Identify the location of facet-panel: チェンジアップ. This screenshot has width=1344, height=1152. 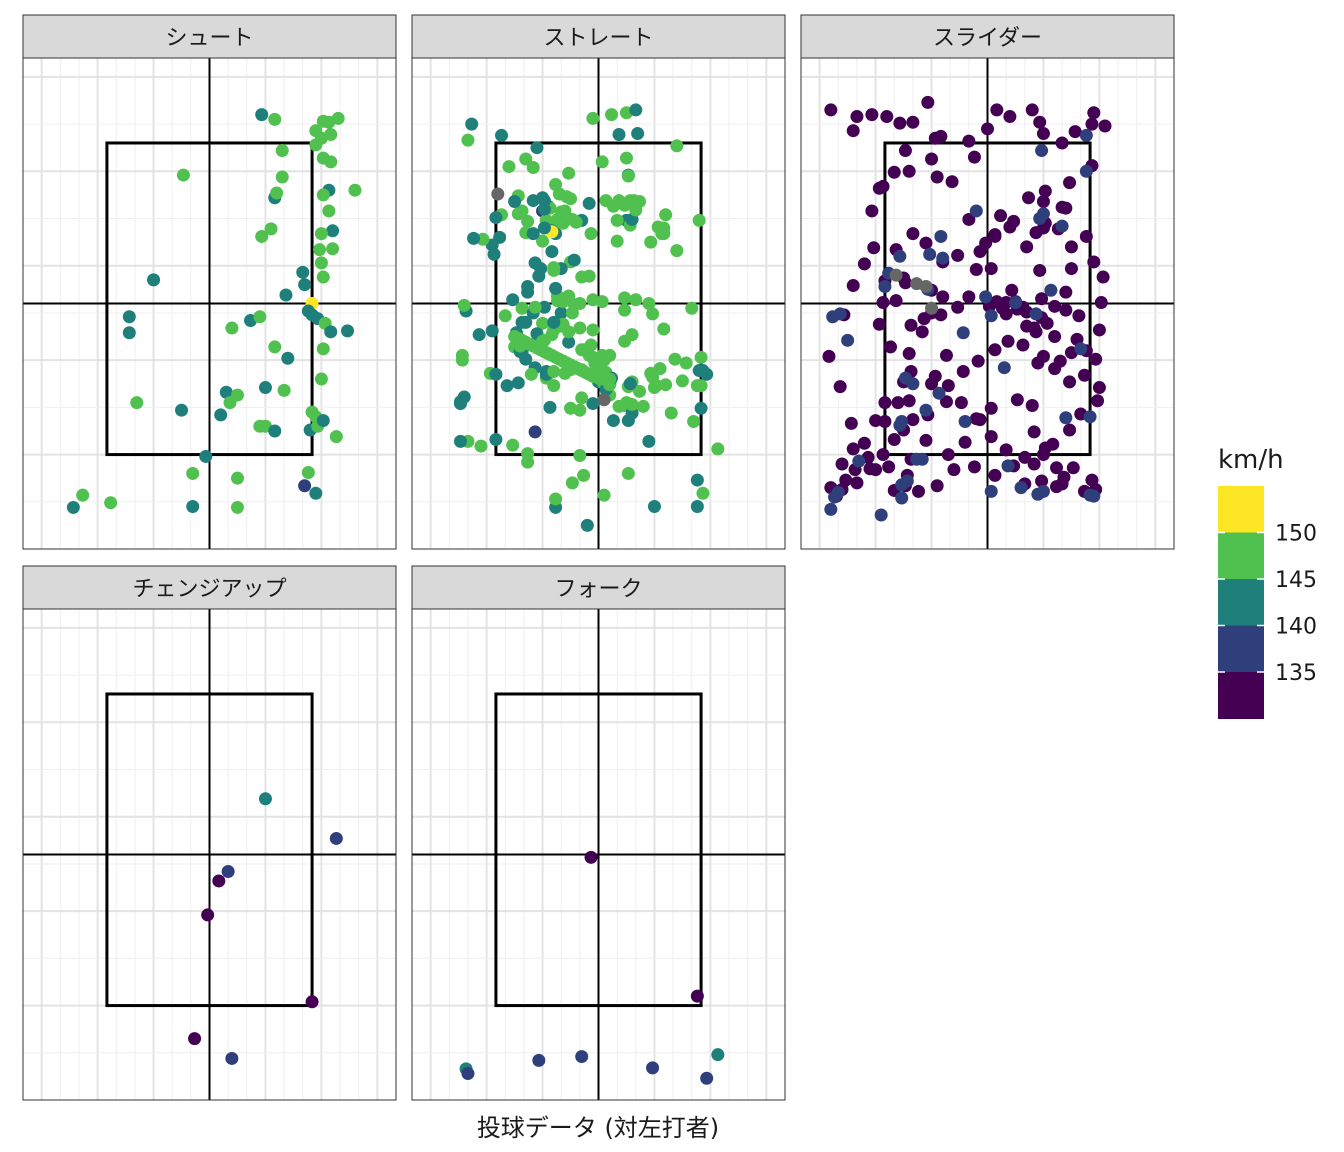
(209, 833).